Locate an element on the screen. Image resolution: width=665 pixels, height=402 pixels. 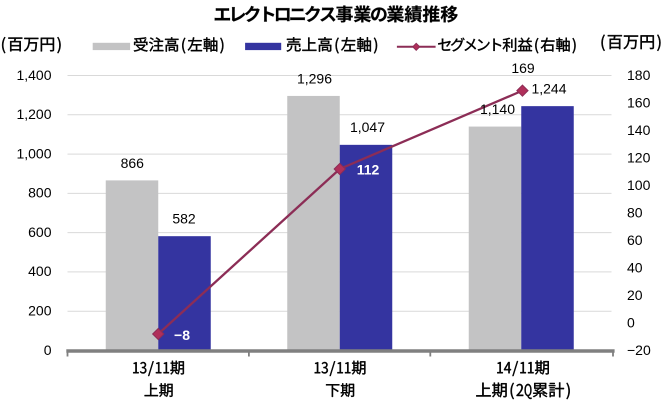
svg-text: −8 is located at coordinates (182, 335).